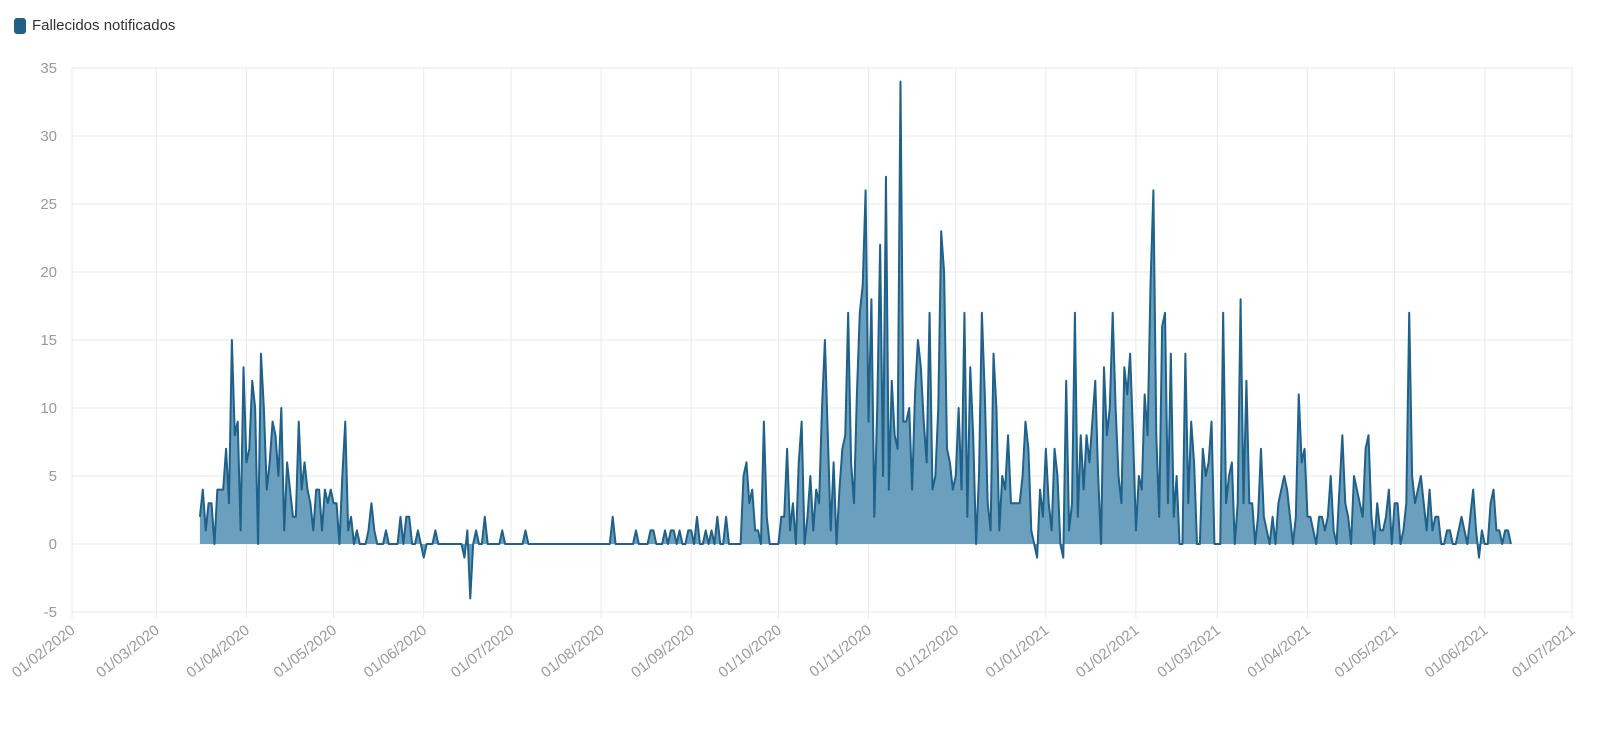 The image size is (1600, 736). What do you see at coordinates (396, 652) in the screenshot?
I see `x-tick-label: 01/06/2020` at bounding box center [396, 652].